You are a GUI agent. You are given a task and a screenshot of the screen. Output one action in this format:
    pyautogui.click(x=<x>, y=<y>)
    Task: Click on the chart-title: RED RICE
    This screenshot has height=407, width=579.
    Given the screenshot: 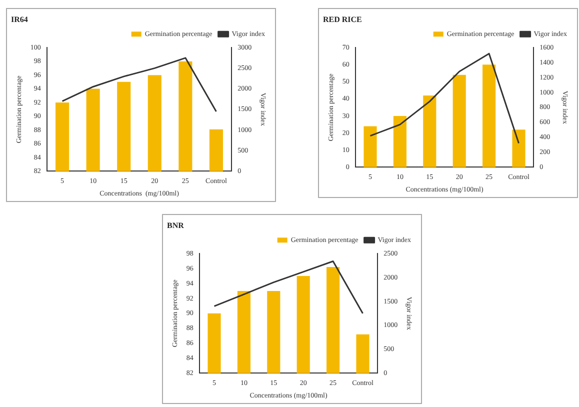 What is the action you would take?
    pyautogui.click(x=342, y=19)
    